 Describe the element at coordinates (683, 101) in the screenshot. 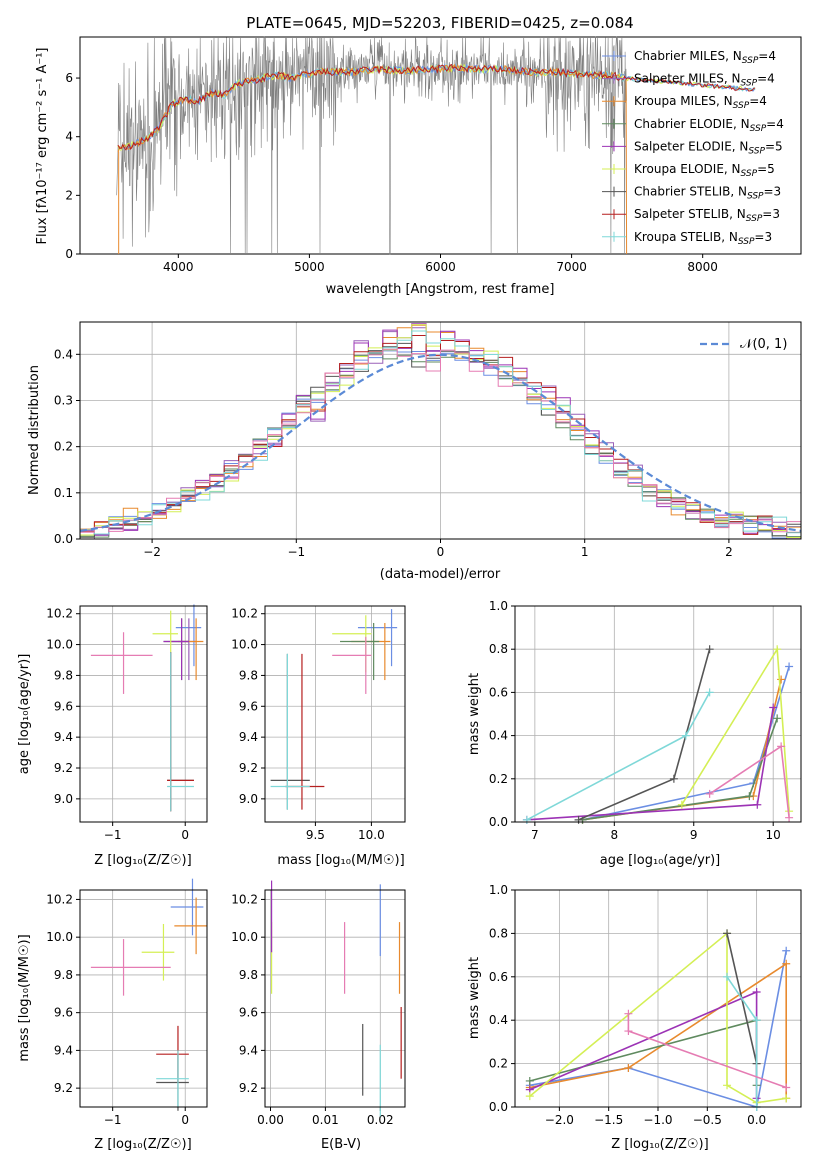

I see `legend-text: Kroupa MILES, N` at that location.